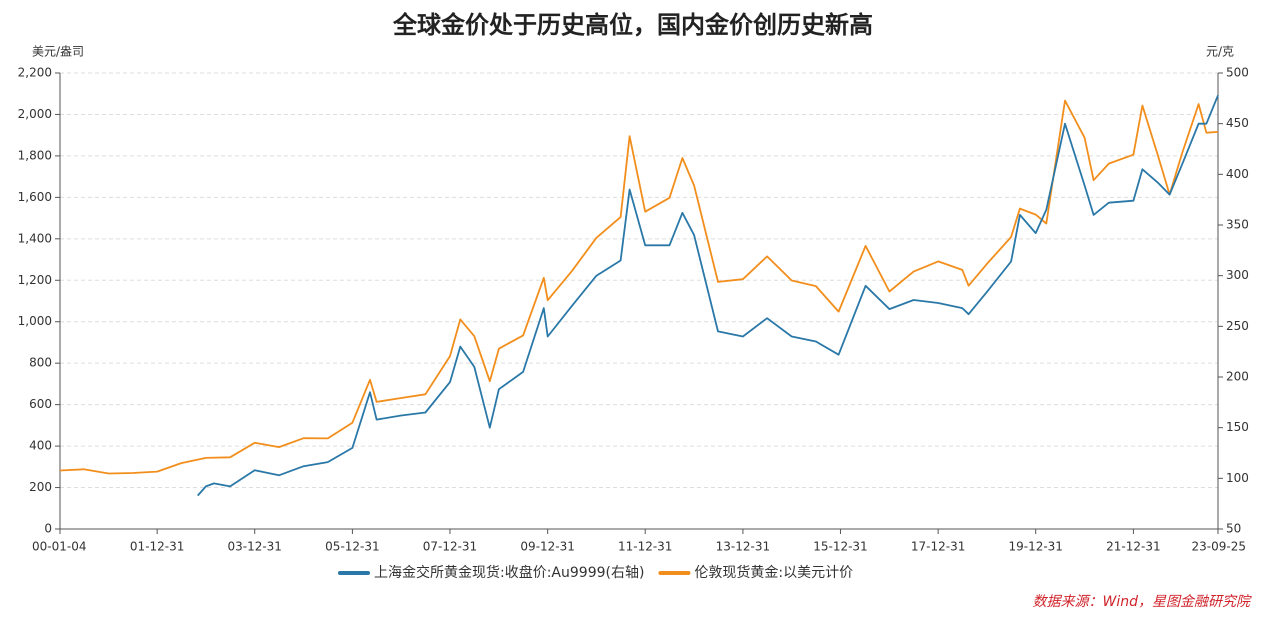 The image size is (1267, 619). What do you see at coordinates (40, 404) in the screenshot?
I see `y-tick-label: 600` at bounding box center [40, 404].